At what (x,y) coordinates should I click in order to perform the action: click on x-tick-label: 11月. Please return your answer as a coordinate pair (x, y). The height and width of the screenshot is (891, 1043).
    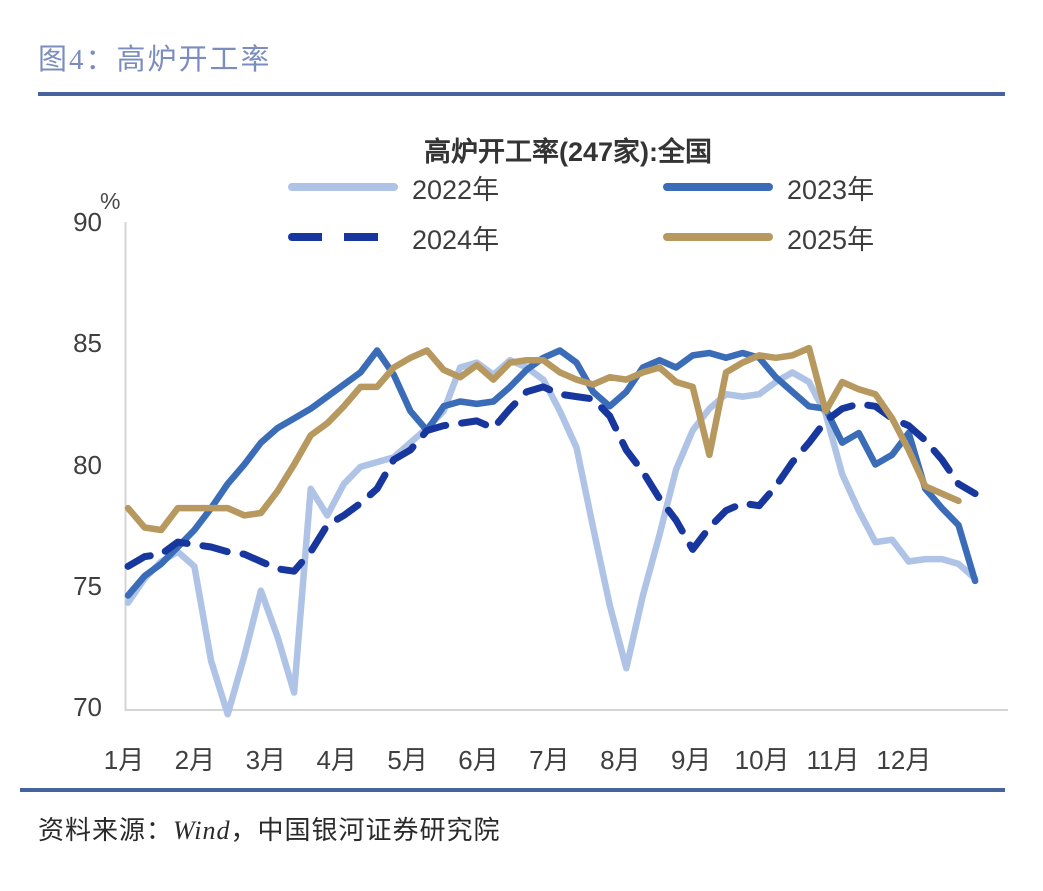
    Looking at the image, I should click on (833, 760).